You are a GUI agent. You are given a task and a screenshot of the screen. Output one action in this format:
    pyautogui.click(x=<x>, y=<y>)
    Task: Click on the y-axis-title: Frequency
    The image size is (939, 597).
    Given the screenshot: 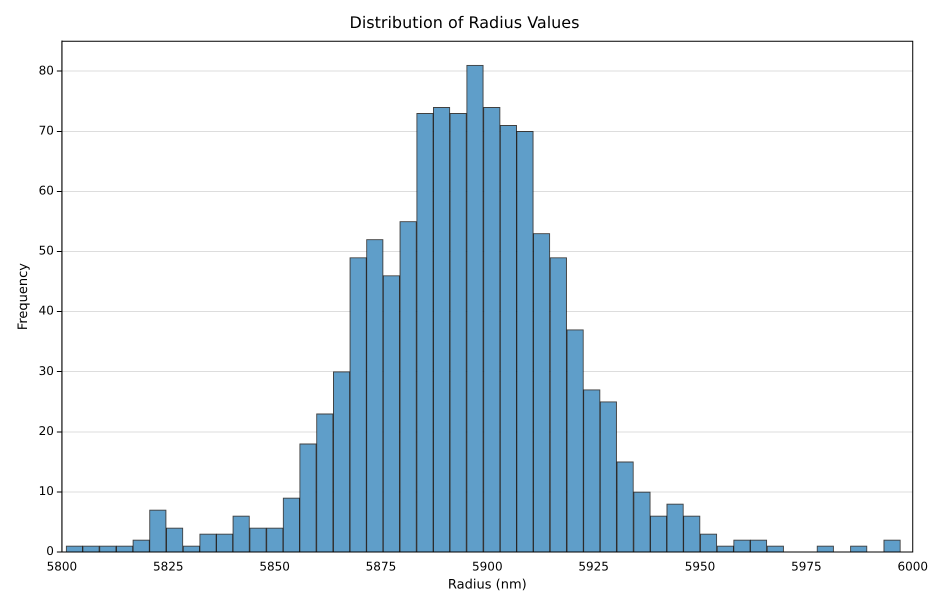 What is the action you would take?
    pyautogui.click(x=24, y=296)
    